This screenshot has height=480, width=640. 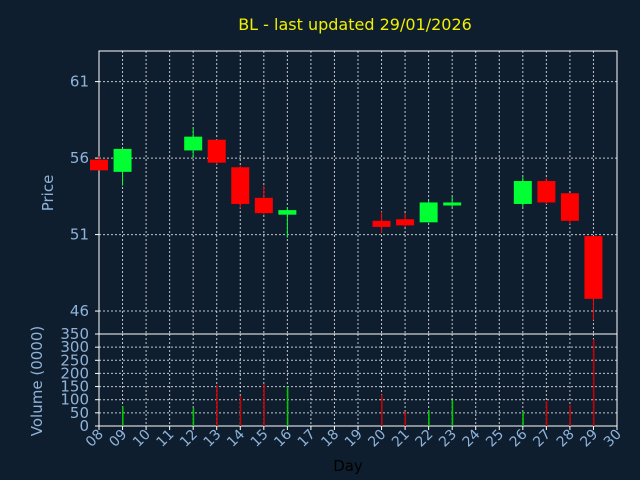 I want to click on volume-tick-label: 50, so click(x=79, y=413).